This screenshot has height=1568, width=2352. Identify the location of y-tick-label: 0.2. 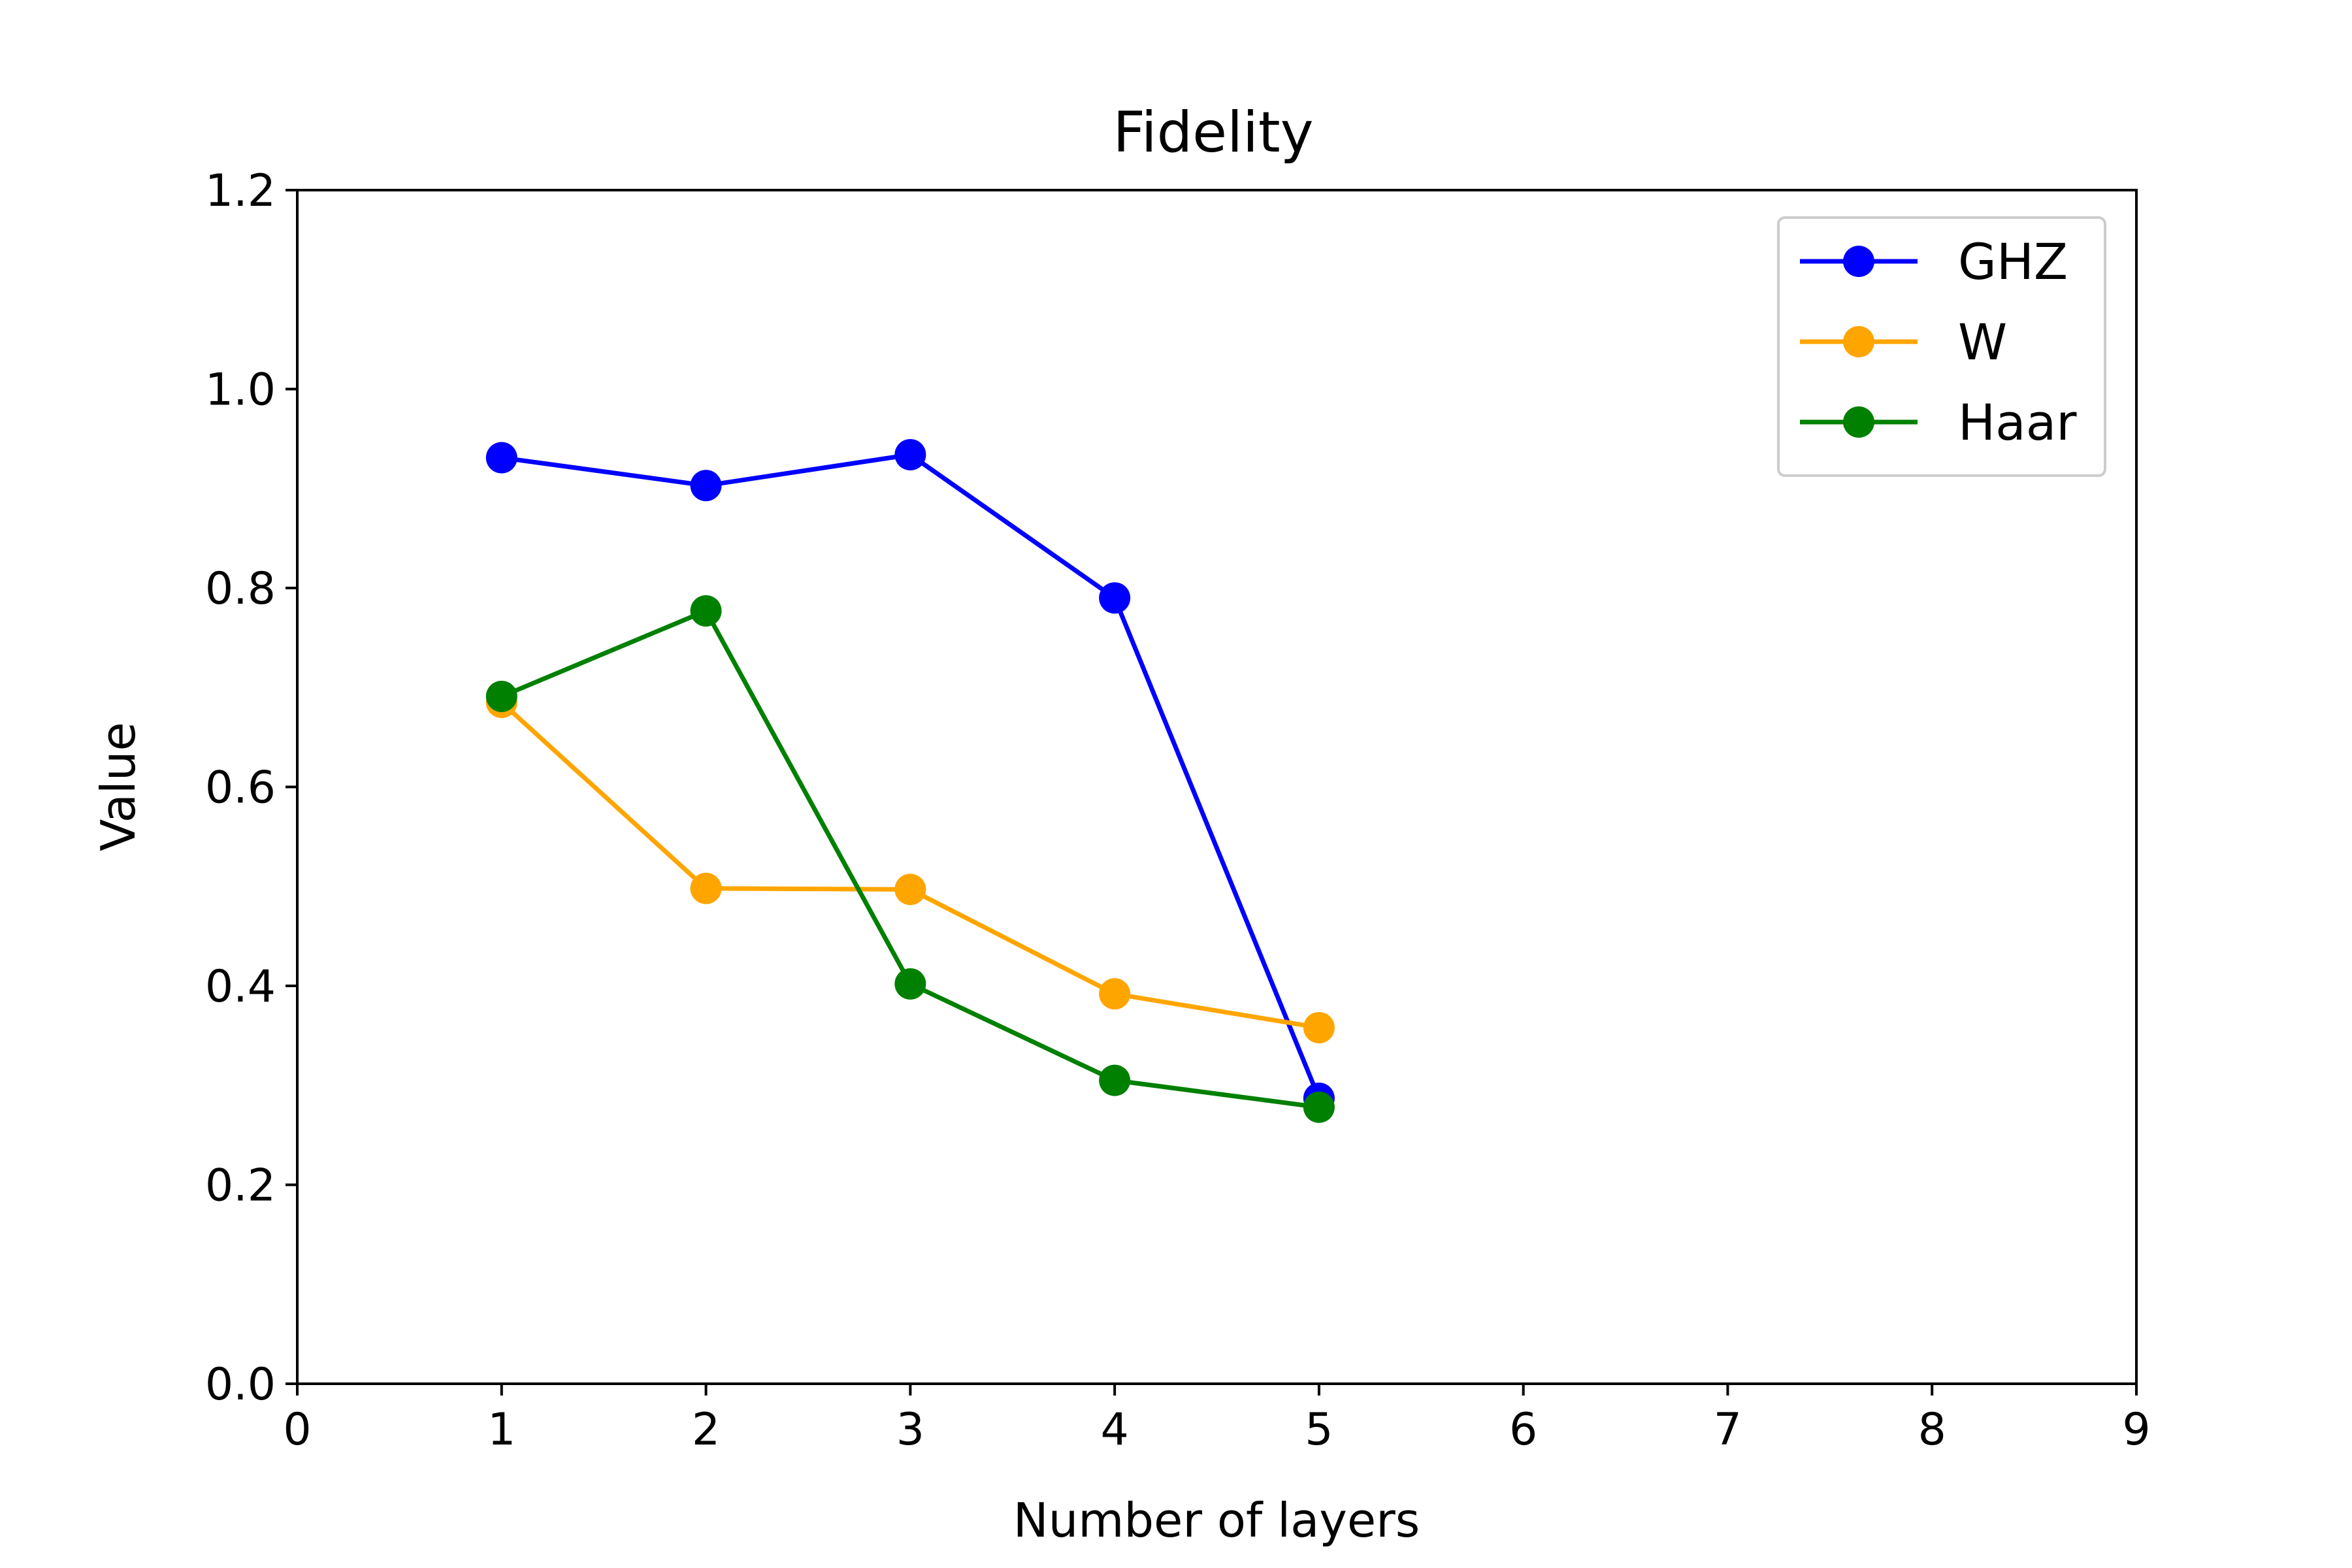
(240, 1186).